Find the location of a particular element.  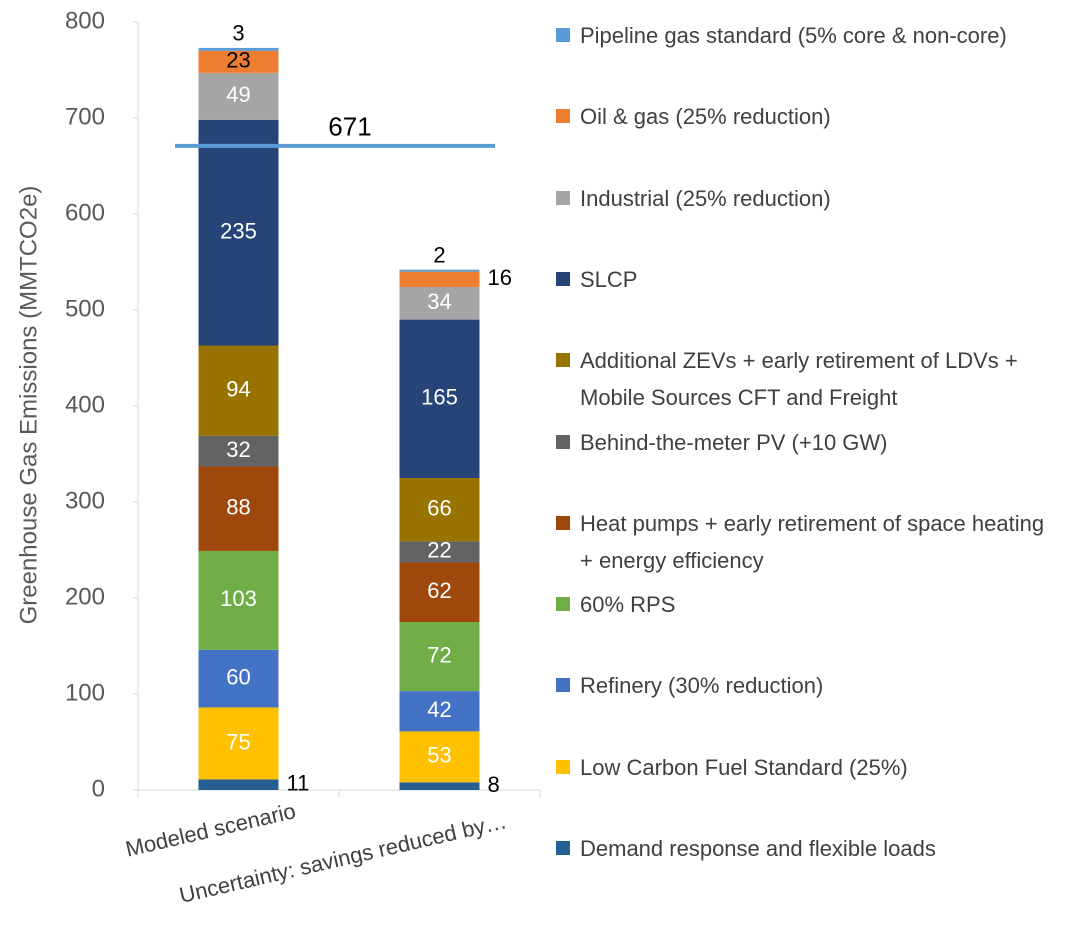

data-label: 66 is located at coordinates (439, 507).